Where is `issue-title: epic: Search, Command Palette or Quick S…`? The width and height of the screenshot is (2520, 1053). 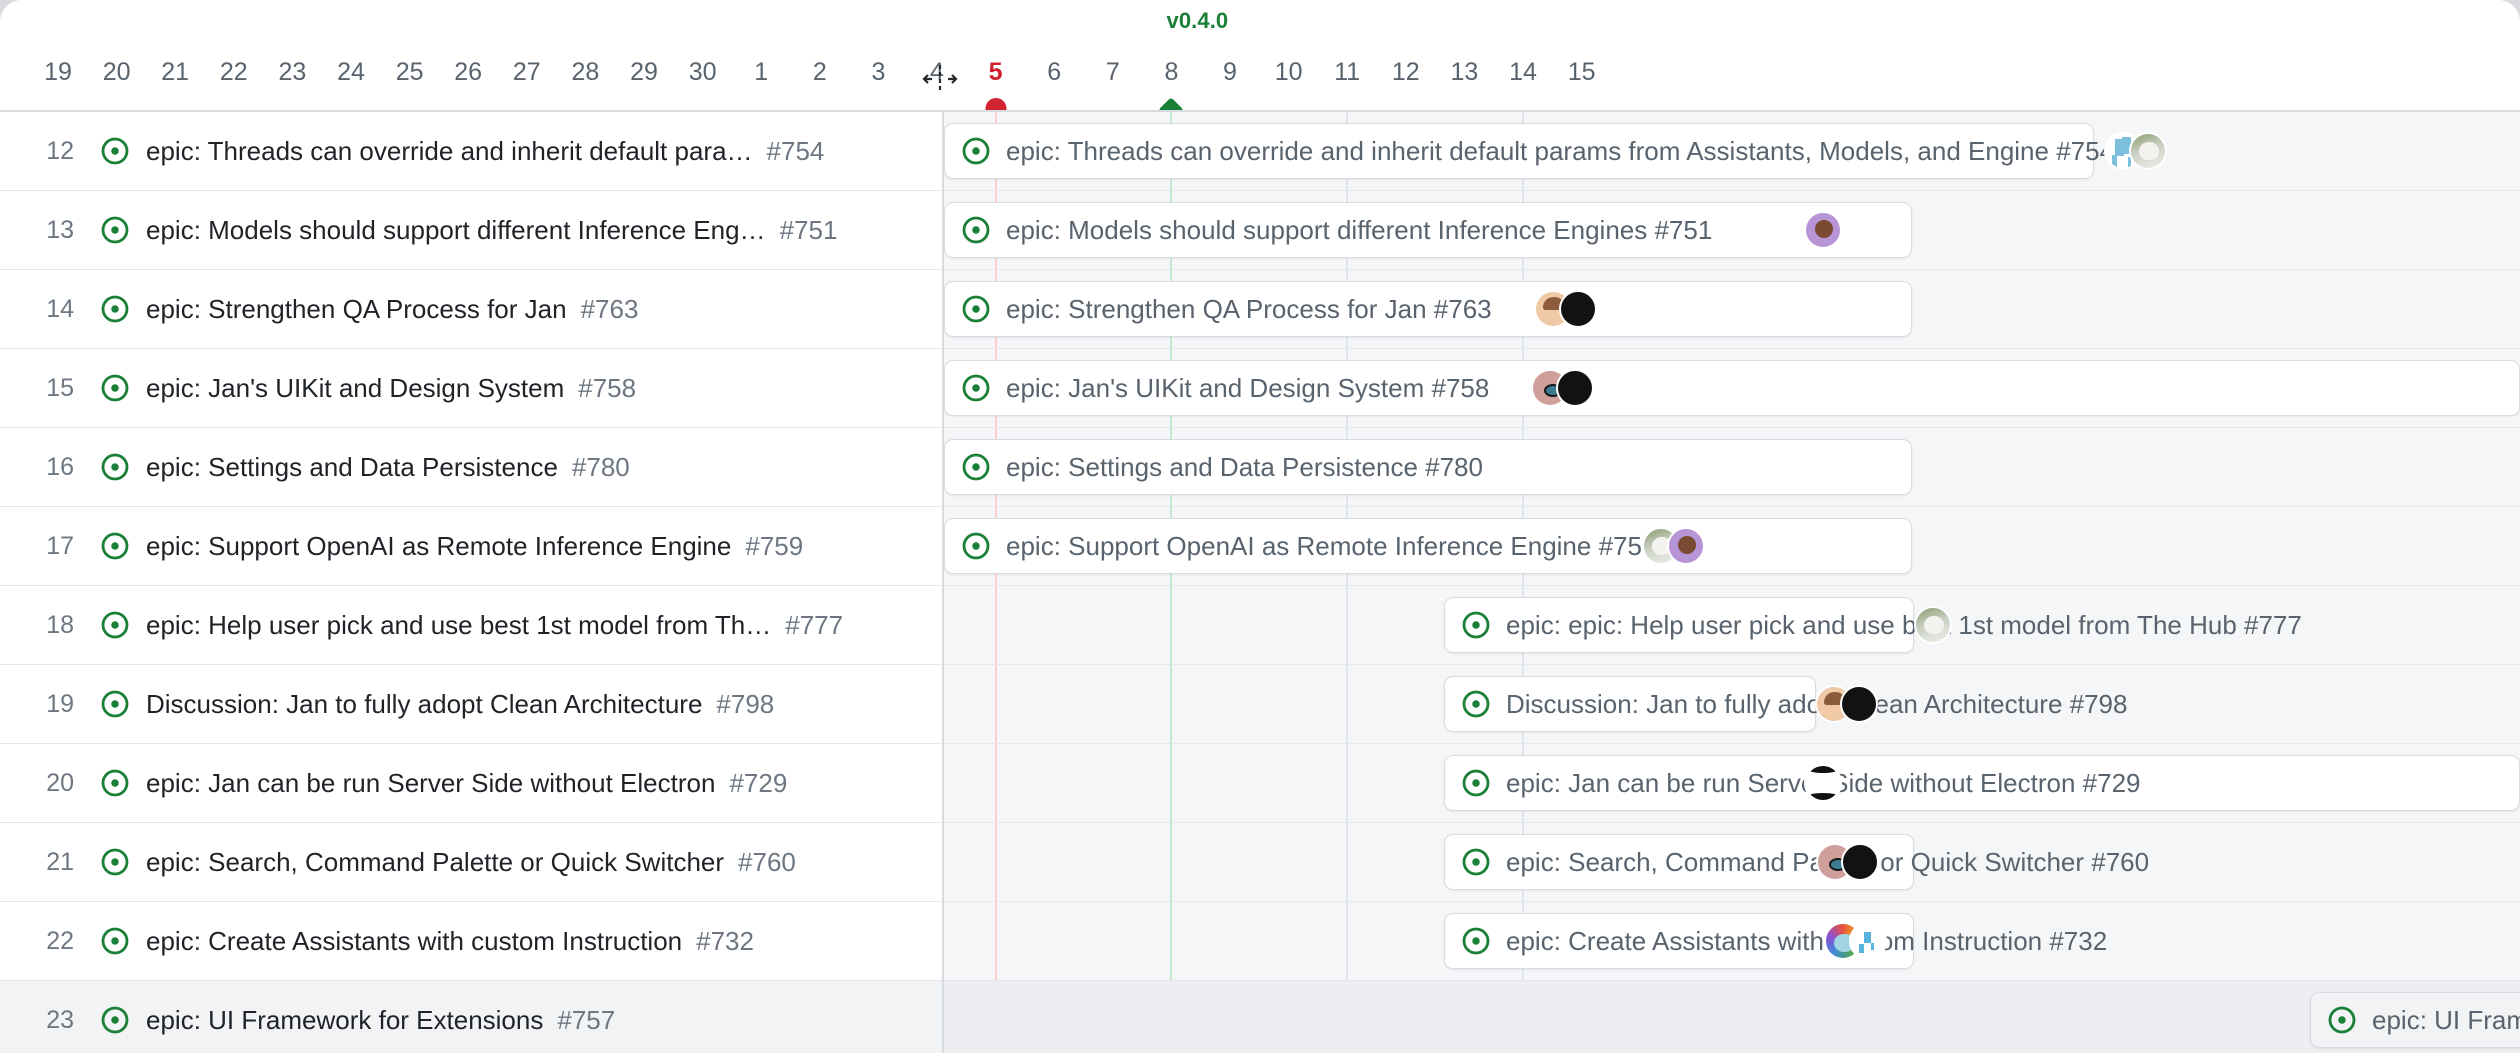
issue-title: epic: Search, Command Palette or Quick S… is located at coordinates (435, 861).